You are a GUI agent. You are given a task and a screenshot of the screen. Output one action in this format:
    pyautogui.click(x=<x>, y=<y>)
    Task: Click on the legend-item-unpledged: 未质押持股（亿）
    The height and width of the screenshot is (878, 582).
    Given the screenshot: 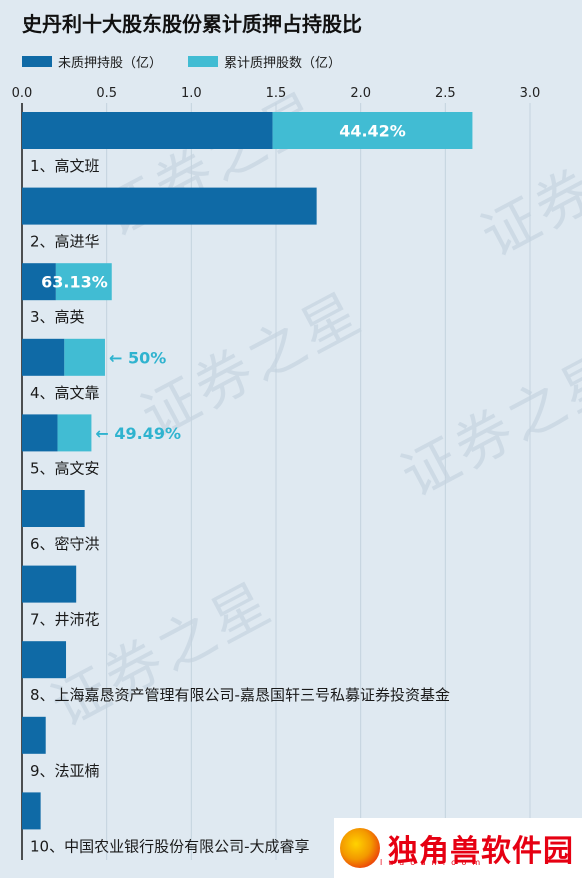 What is the action you would take?
    pyautogui.click(x=92, y=61)
    